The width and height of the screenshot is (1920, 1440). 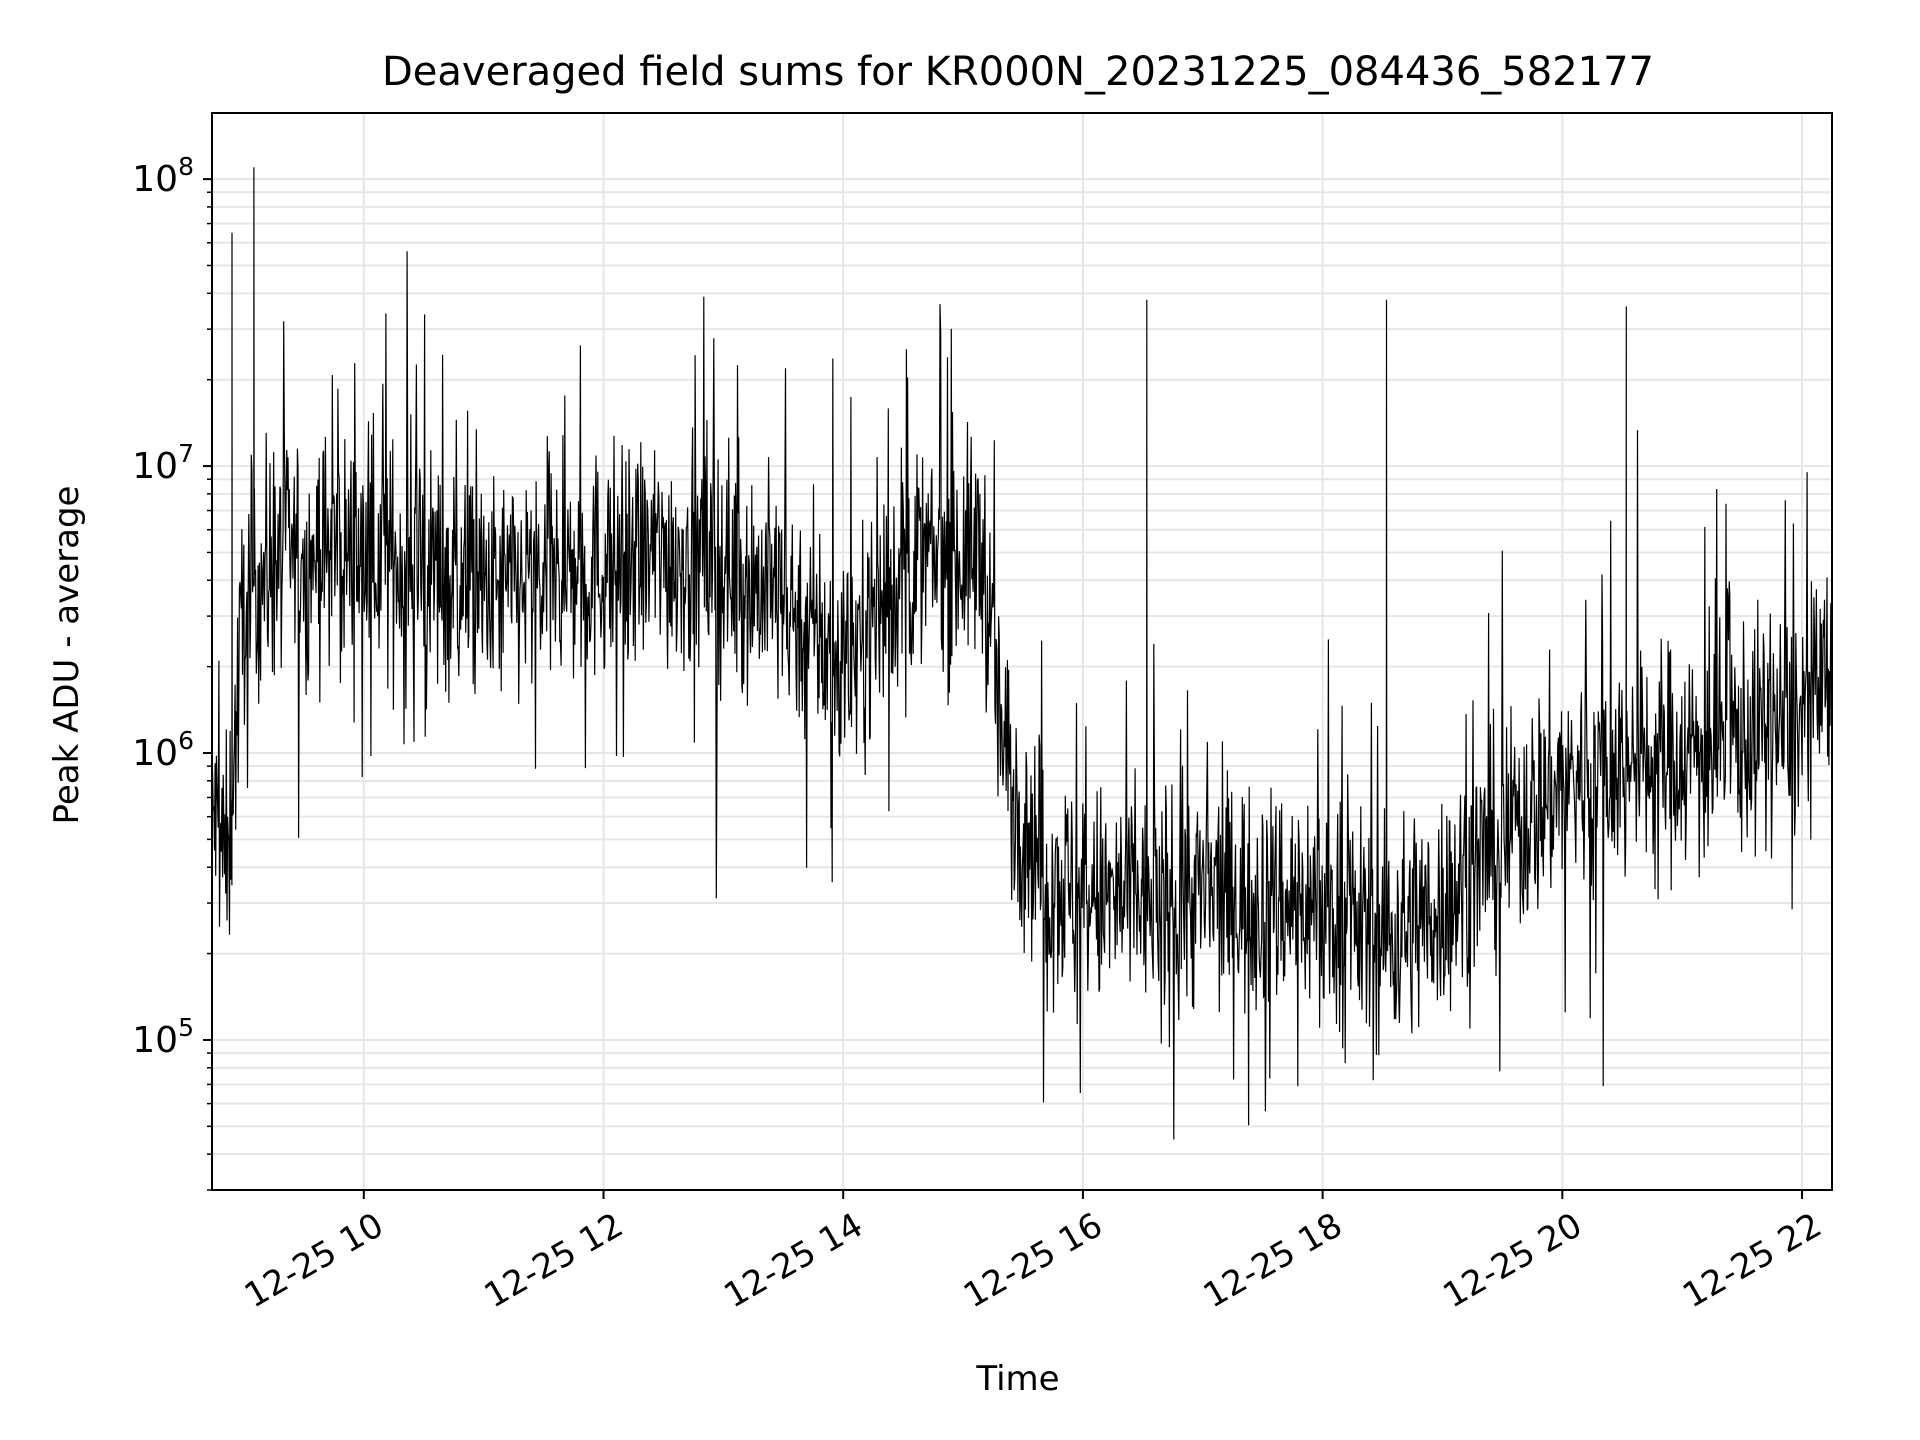 I want to click on y-axis-label: Peak ADU - average, so click(x=67, y=655).